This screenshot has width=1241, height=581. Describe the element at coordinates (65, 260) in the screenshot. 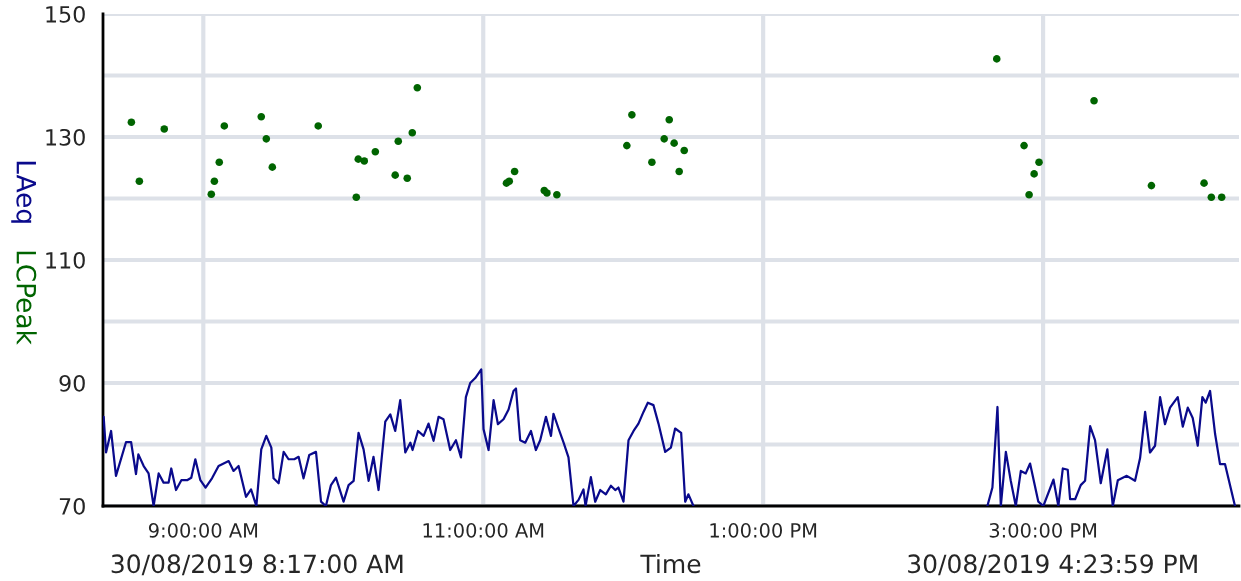

I see `y-tick-label: 110` at that location.